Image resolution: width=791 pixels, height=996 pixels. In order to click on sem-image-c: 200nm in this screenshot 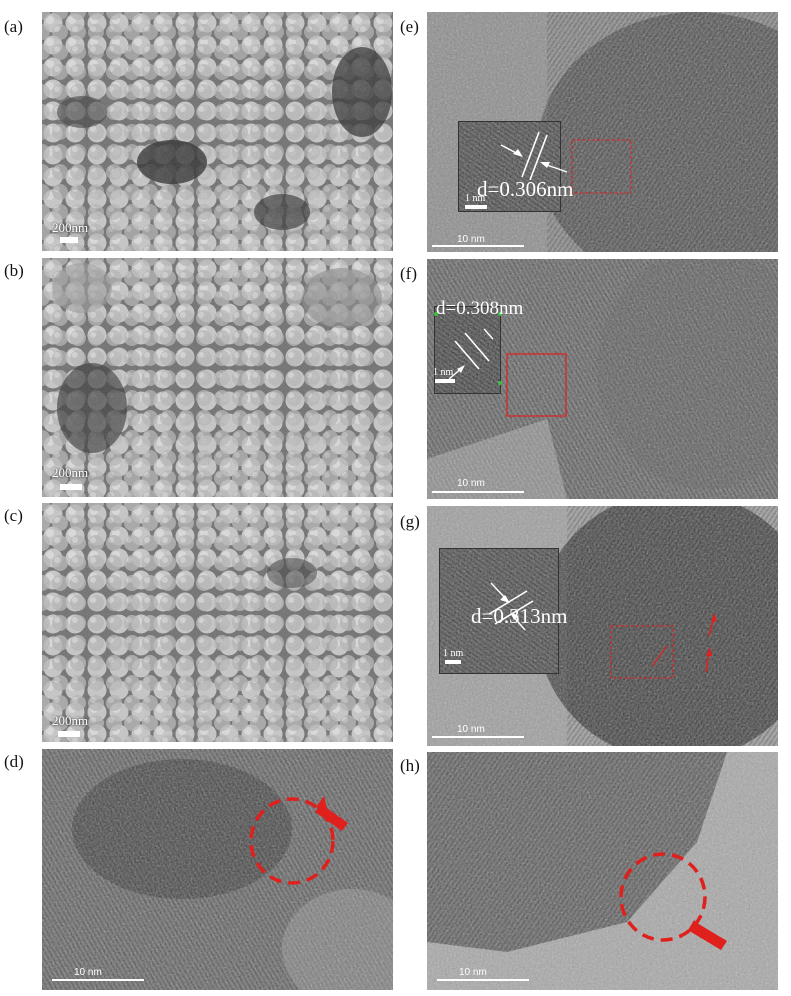, I will do `click(217, 622)`.